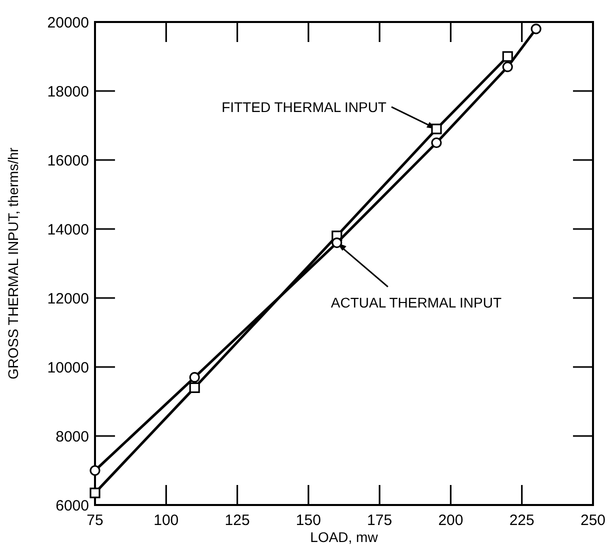 The height and width of the screenshot is (550, 611). I want to click on y-tick-label: 8000, so click(72, 437).